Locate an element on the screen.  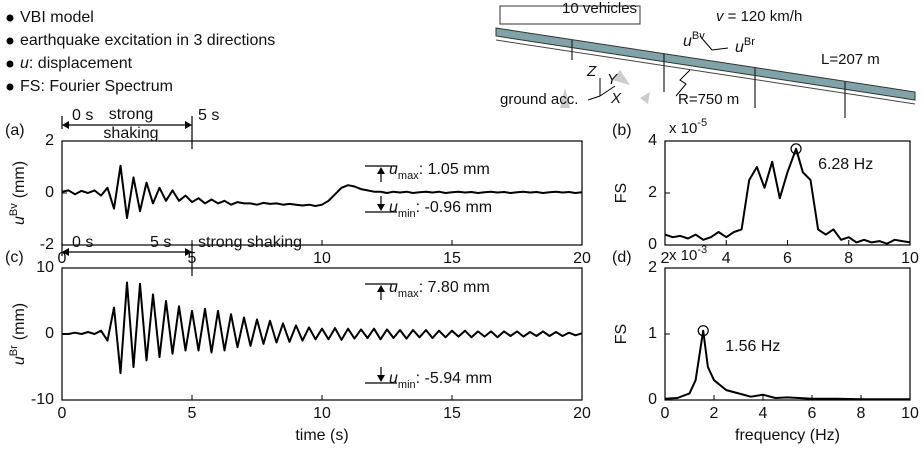
panel-label: (a) is located at coordinates (15, 130).